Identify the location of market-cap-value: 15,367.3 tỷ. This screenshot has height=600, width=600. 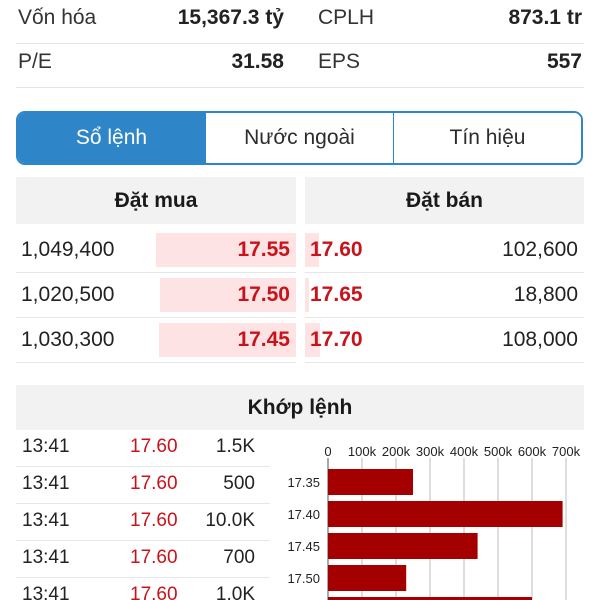
(230, 17).